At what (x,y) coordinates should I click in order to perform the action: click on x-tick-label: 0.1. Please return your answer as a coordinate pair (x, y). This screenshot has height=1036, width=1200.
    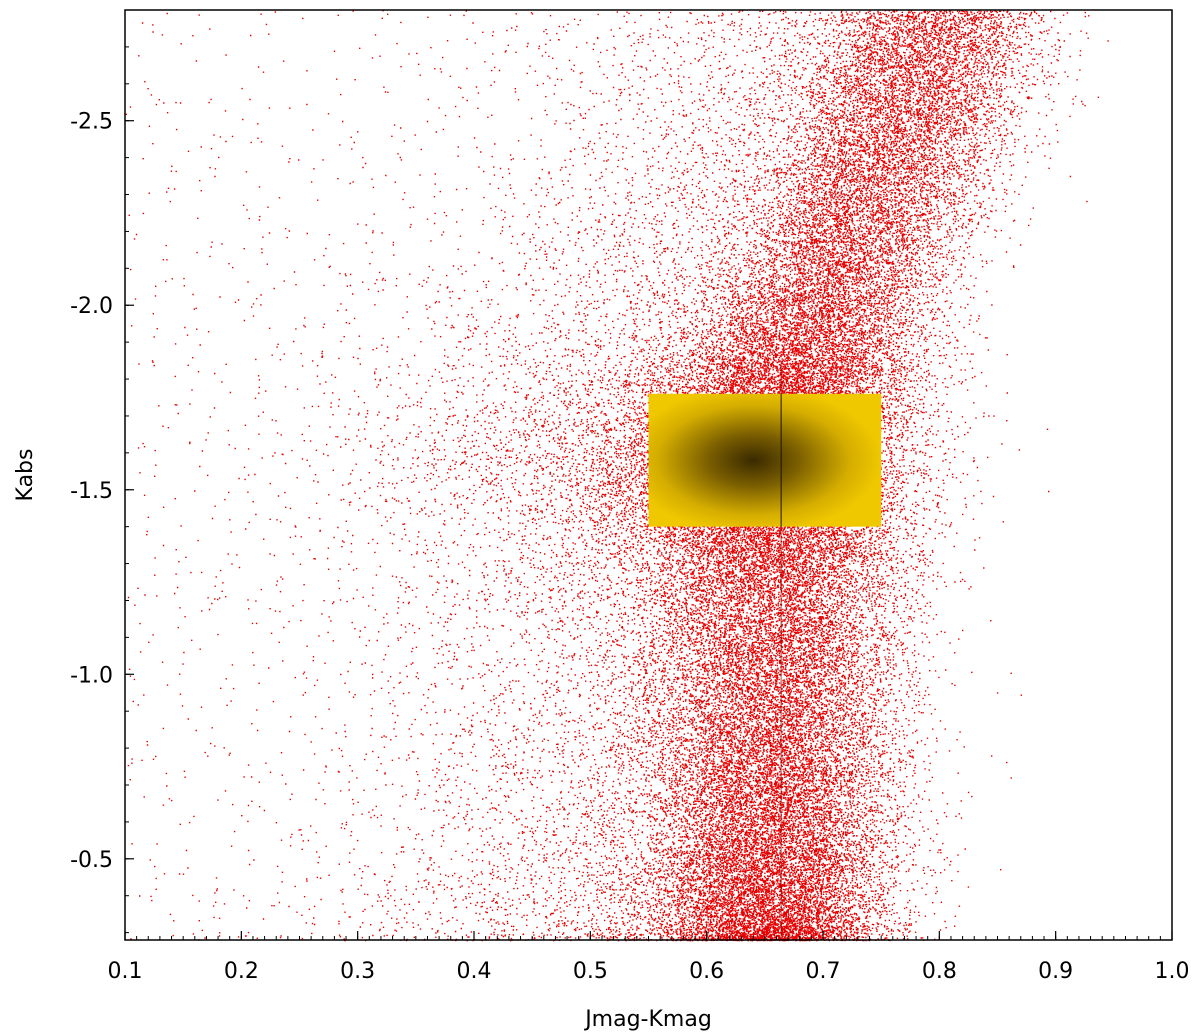
    Looking at the image, I should click on (125, 971).